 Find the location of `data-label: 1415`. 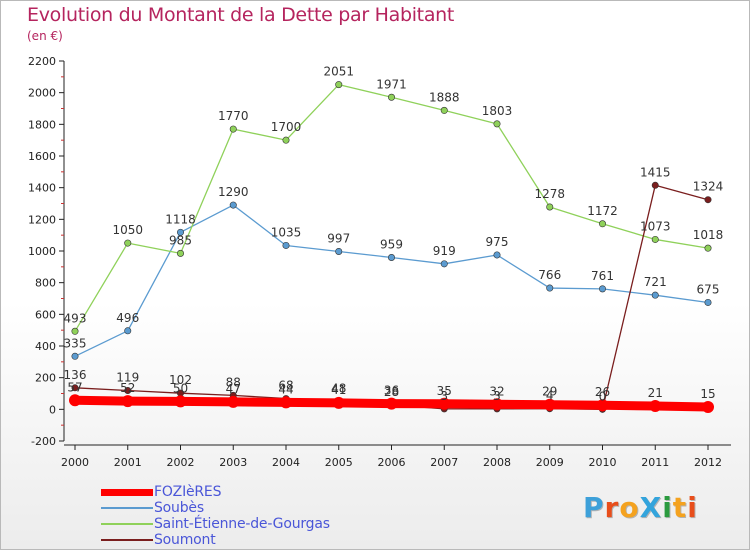

data-label: 1415 is located at coordinates (655, 172).